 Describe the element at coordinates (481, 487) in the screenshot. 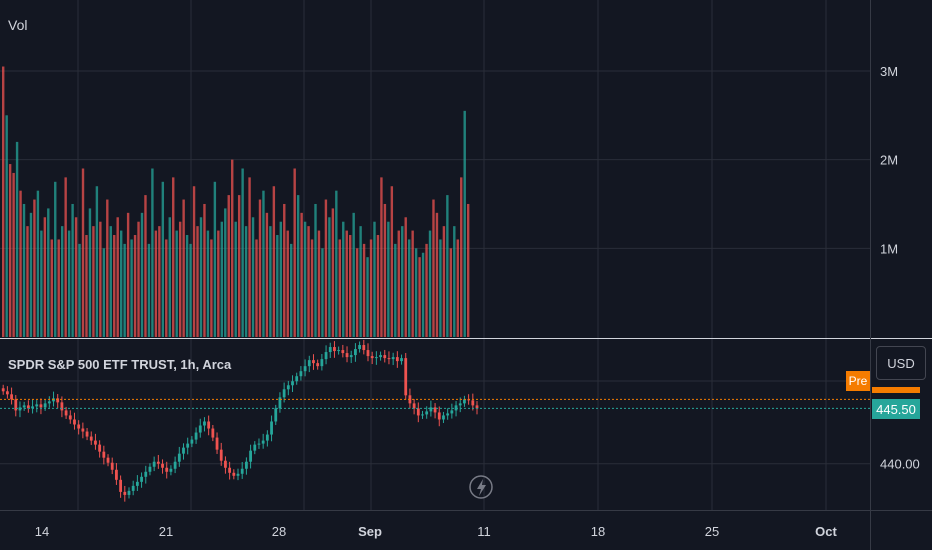

I see `lightning-icon` at that location.